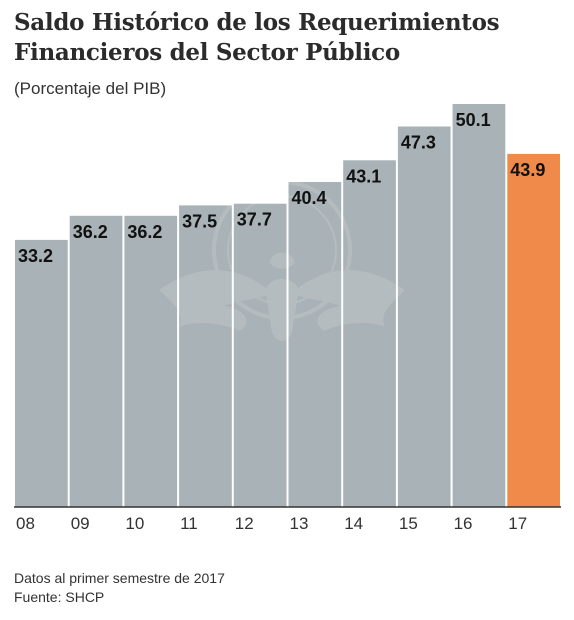 Image resolution: width=574 pixels, height=620 pixels. I want to click on source-note: Fuente: SHCP, so click(59, 597).